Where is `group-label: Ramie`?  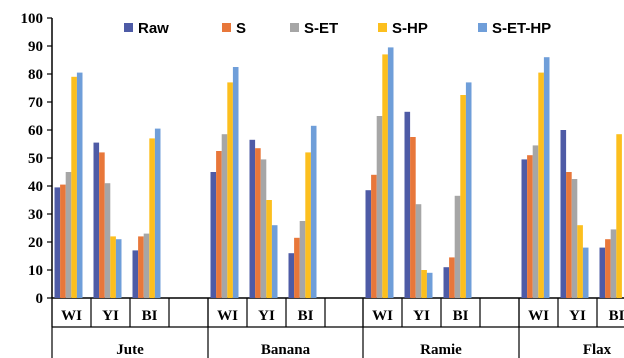
group-label: Ramie is located at coordinates (441, 350).